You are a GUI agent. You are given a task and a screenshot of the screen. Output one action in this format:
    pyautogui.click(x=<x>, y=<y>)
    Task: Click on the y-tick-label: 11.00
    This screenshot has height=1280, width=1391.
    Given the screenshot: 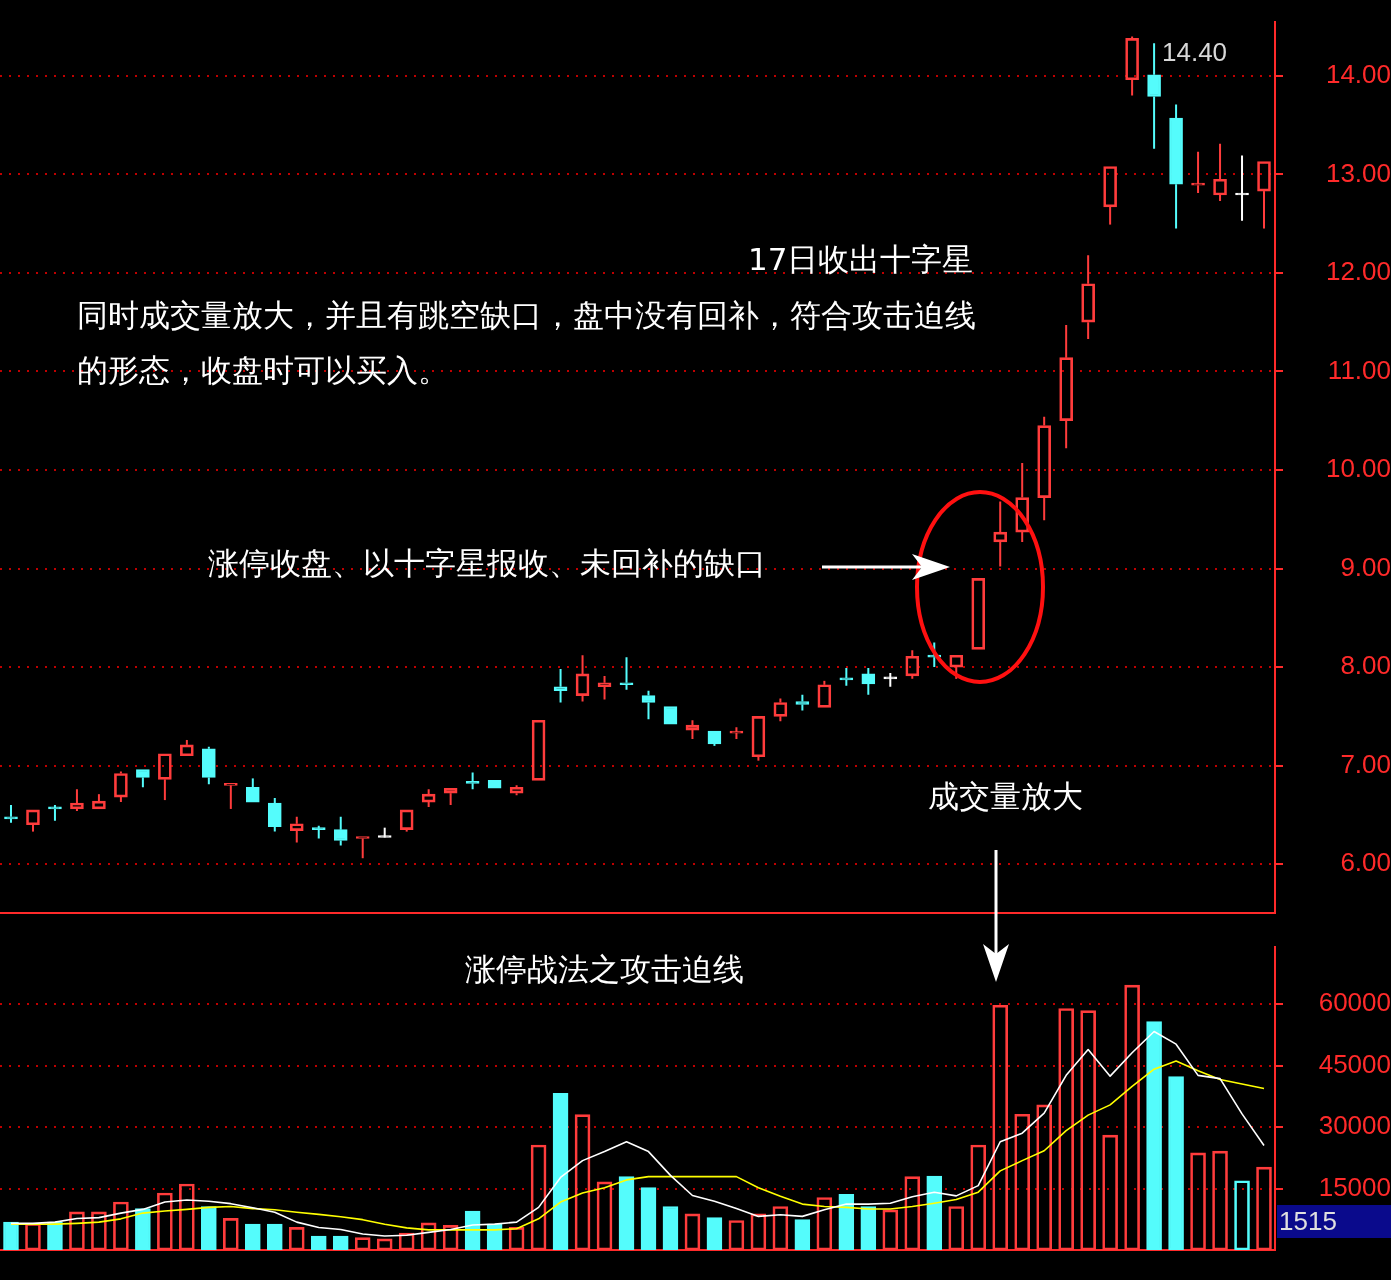 What is the action you would take?
    pyautogui.click(x=1359, y=369)
    